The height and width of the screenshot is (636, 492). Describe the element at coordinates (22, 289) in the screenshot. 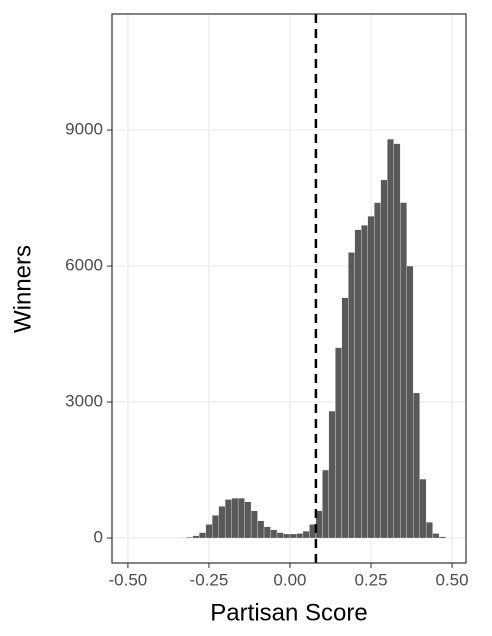

I see `y-axis-title: Winners` at that location.